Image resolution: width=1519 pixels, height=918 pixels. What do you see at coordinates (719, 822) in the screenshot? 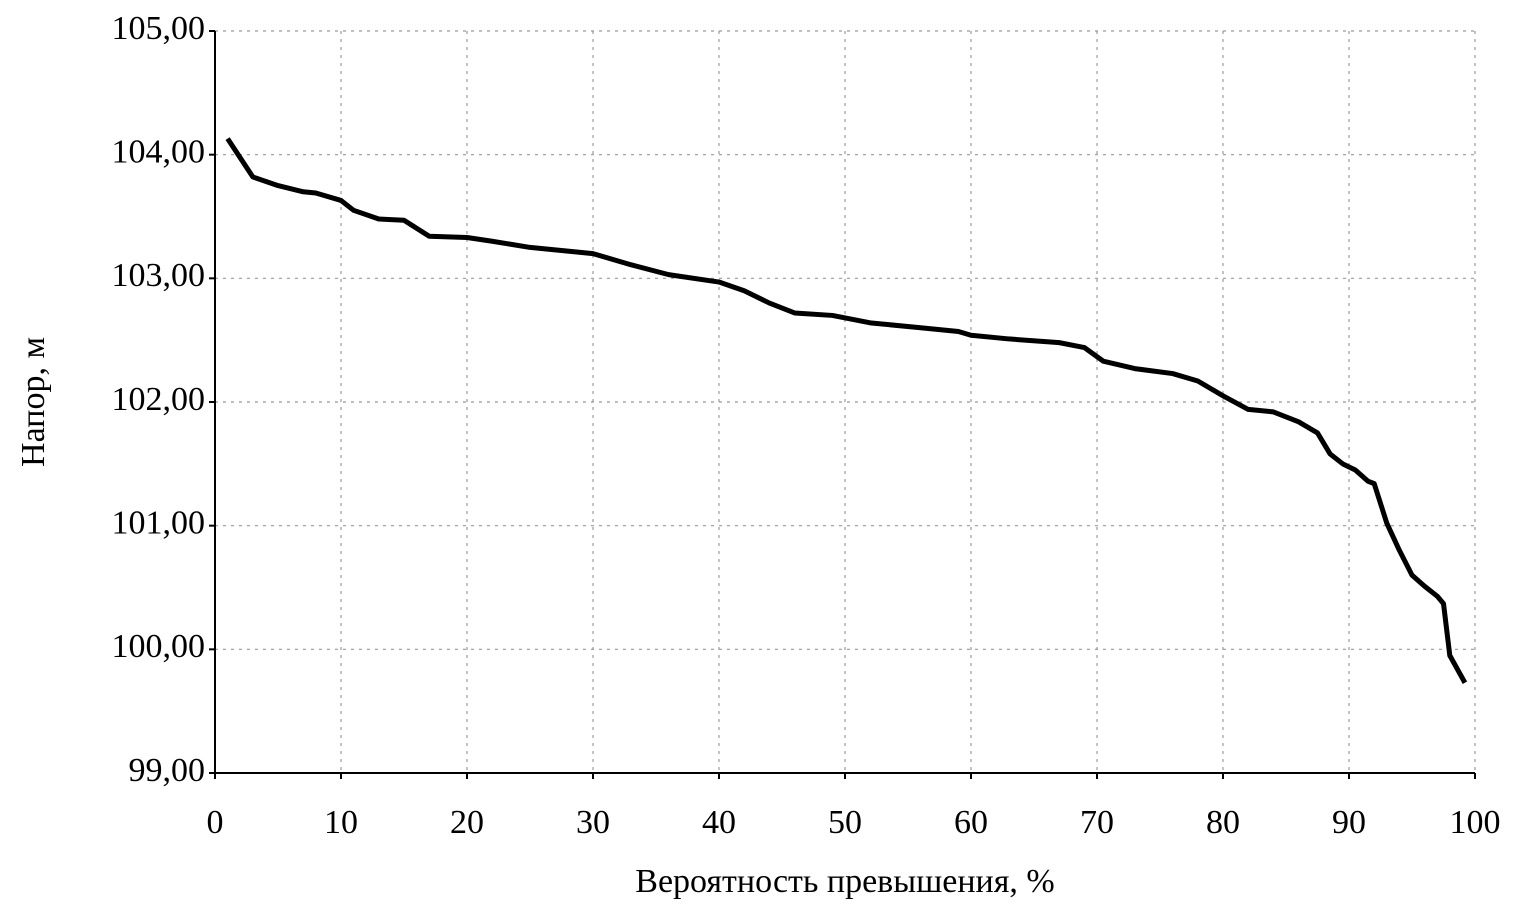
I see `x-tick-label: 40` at bounding box center [719, 822].